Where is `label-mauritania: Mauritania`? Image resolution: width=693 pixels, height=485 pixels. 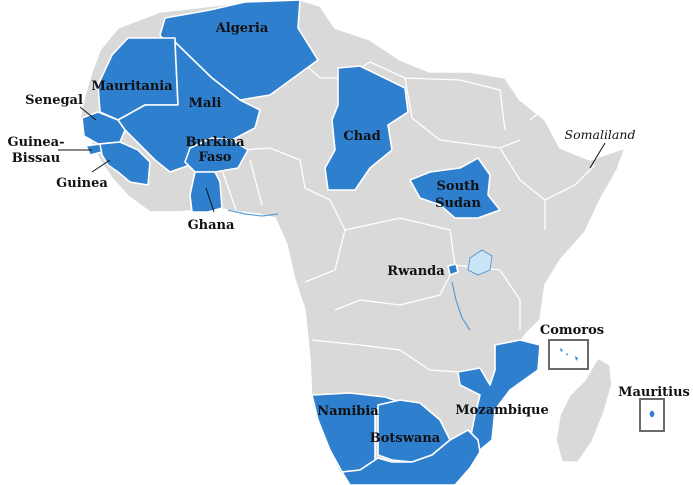 label-mauritania: Mauritania is located at coordinates (132, 86).